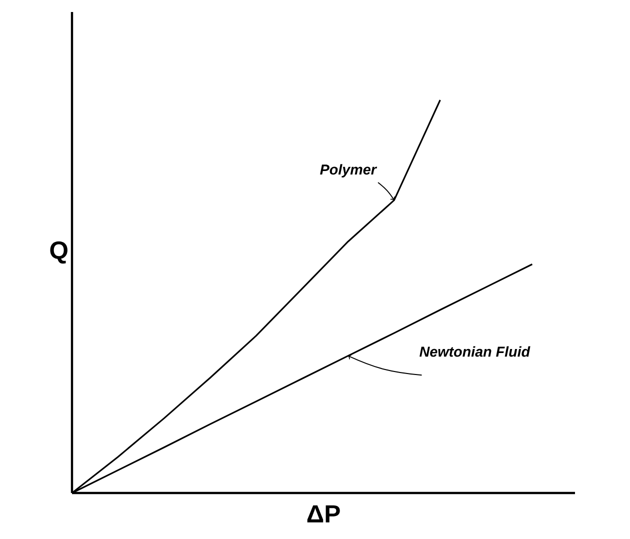  What do you see at coordinates (59, 252) in the screenshot?
I see `y-axis-title: Q` at bounding box center [59, 252].